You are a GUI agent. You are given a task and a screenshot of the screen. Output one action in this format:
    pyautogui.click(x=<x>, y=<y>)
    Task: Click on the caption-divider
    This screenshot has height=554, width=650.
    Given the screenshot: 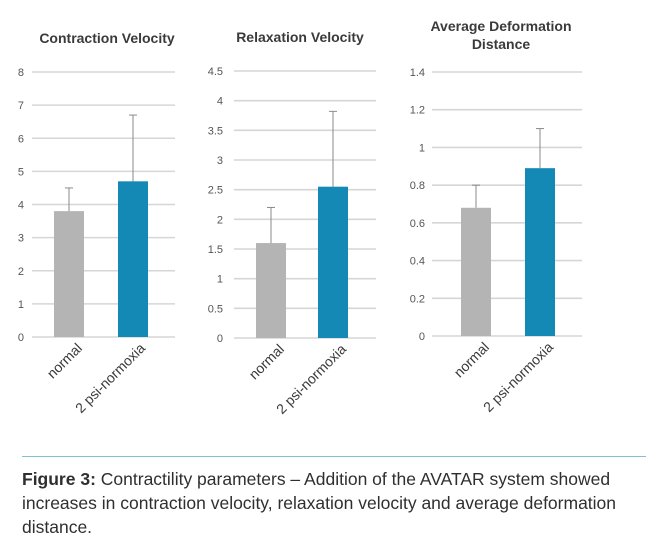 What is the action you would take?
    pyautogui.click(x=334, y=456)
    